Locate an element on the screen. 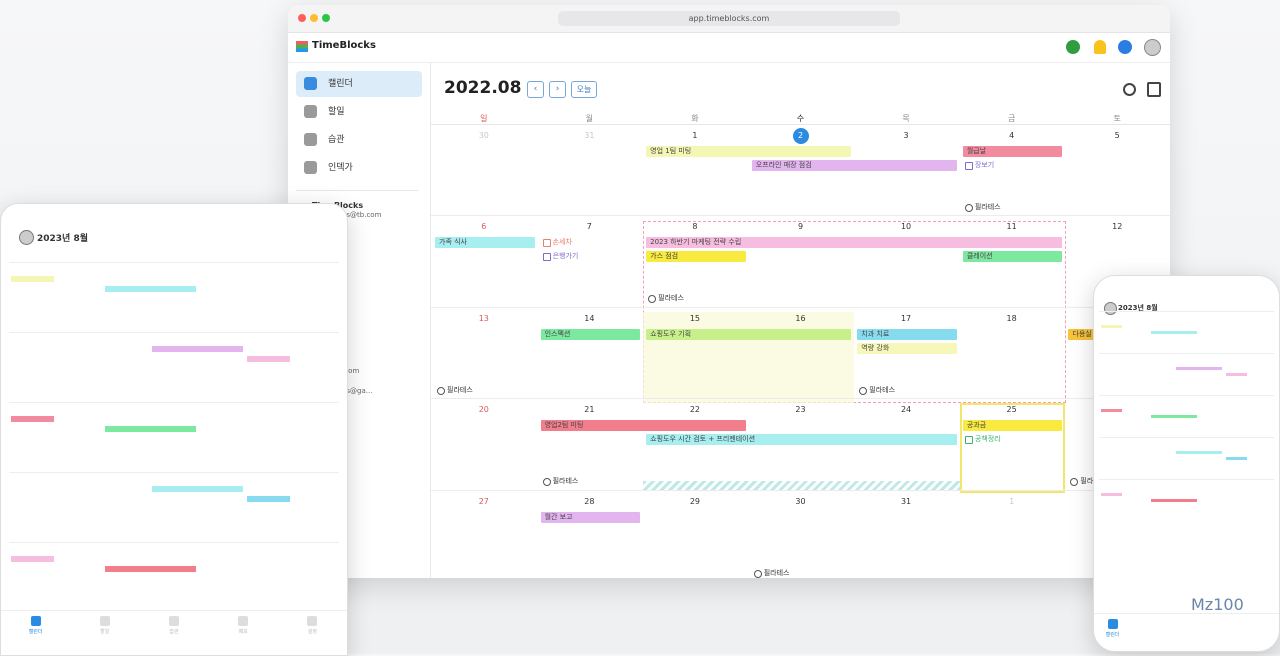 This screenshot has width=1280, height=656. layout-icon is located at coordinates (1154, 89).